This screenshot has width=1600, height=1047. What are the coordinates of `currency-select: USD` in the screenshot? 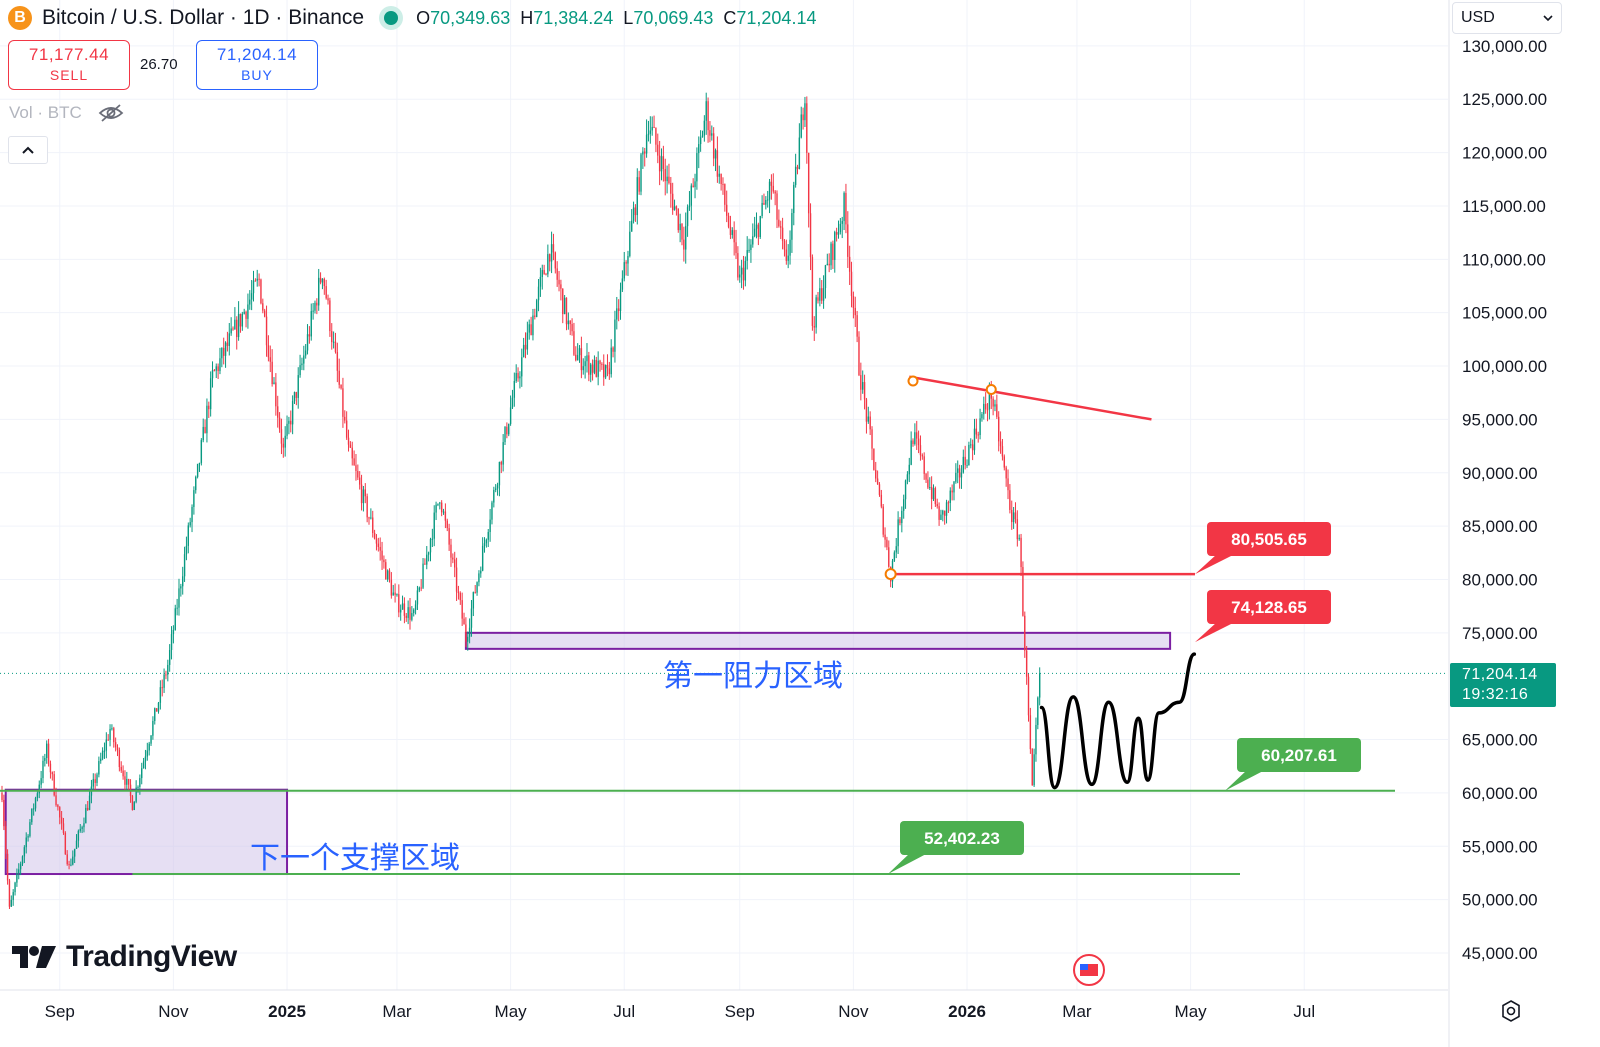 It's located at (1507, 18).